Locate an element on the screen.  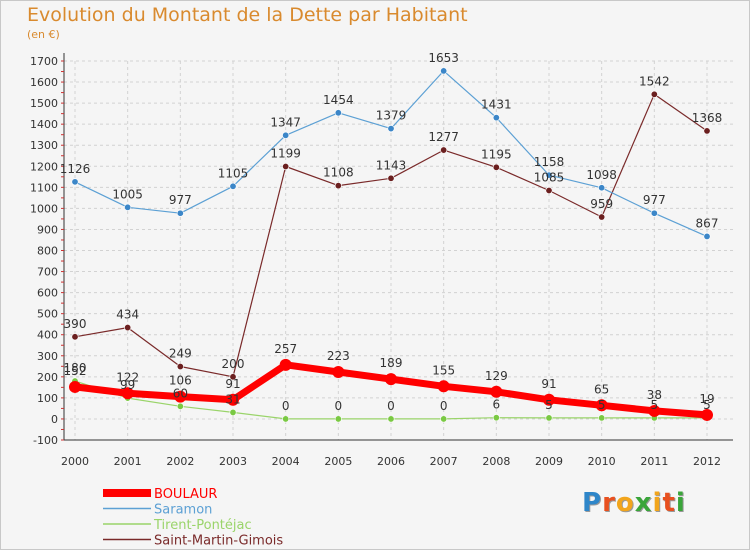
x-tick-label: 2009 is located at coordinates (549, 461).